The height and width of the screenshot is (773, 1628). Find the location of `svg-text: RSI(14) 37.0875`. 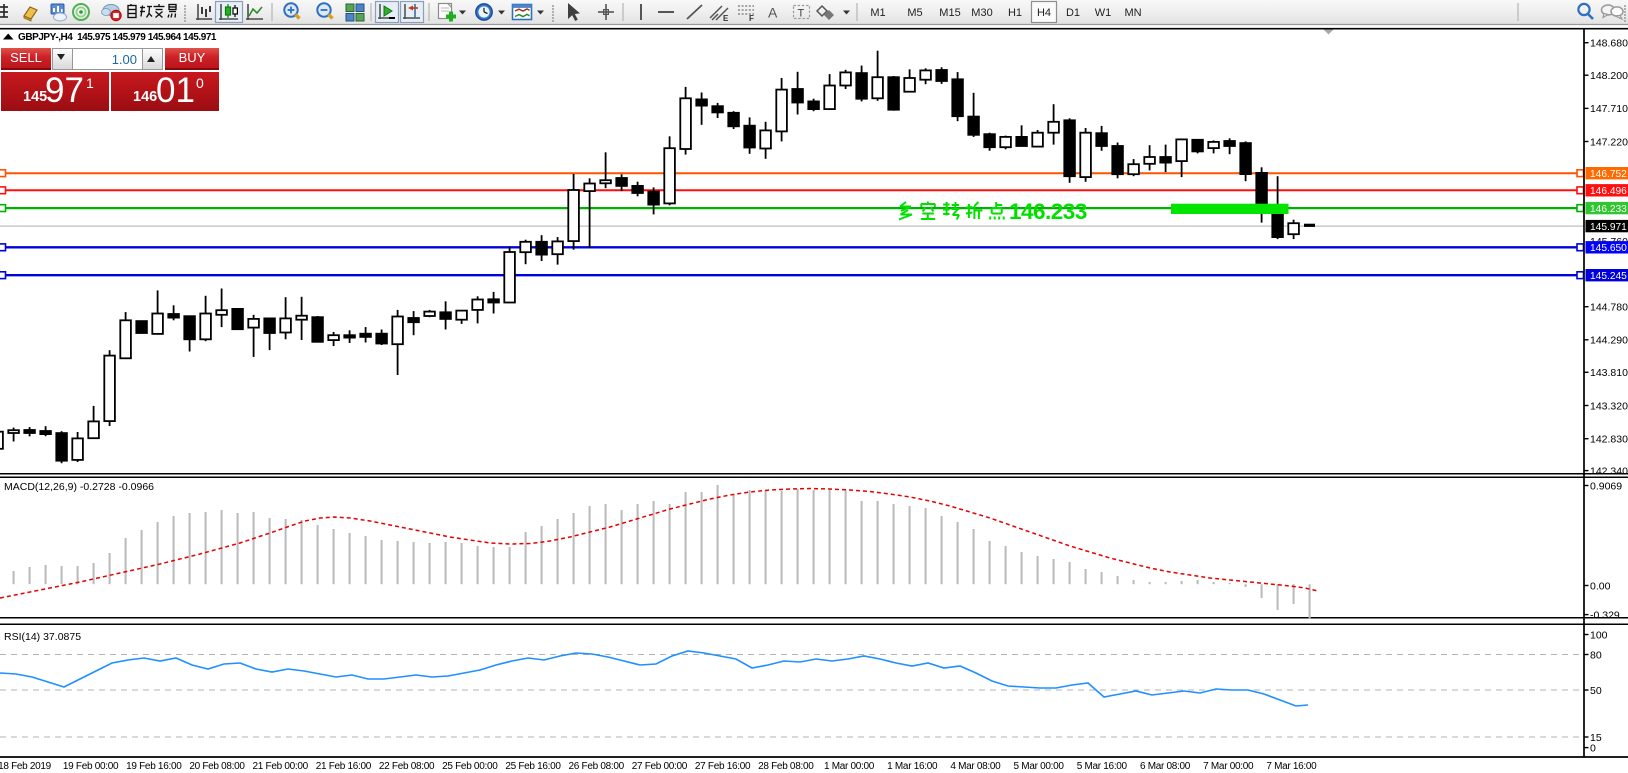

svg-text: RSI(14) 37.0875 is located at coordinates (42, 637).